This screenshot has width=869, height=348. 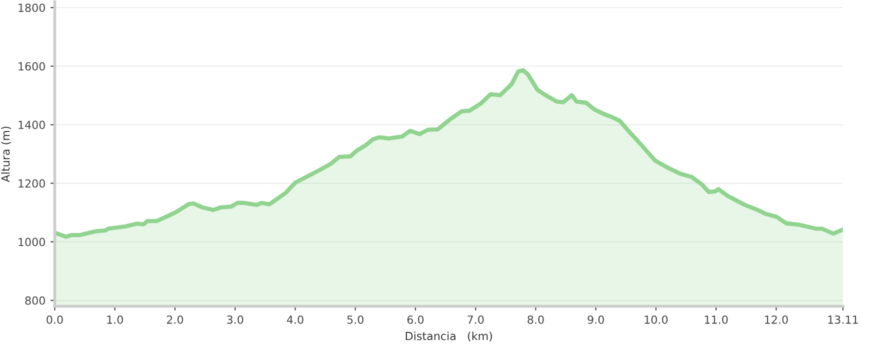 What do you see at coordinates (843, 319) in the screenshot?
I see `x-tick-label: 13.11` at bounding box center [843, 319].